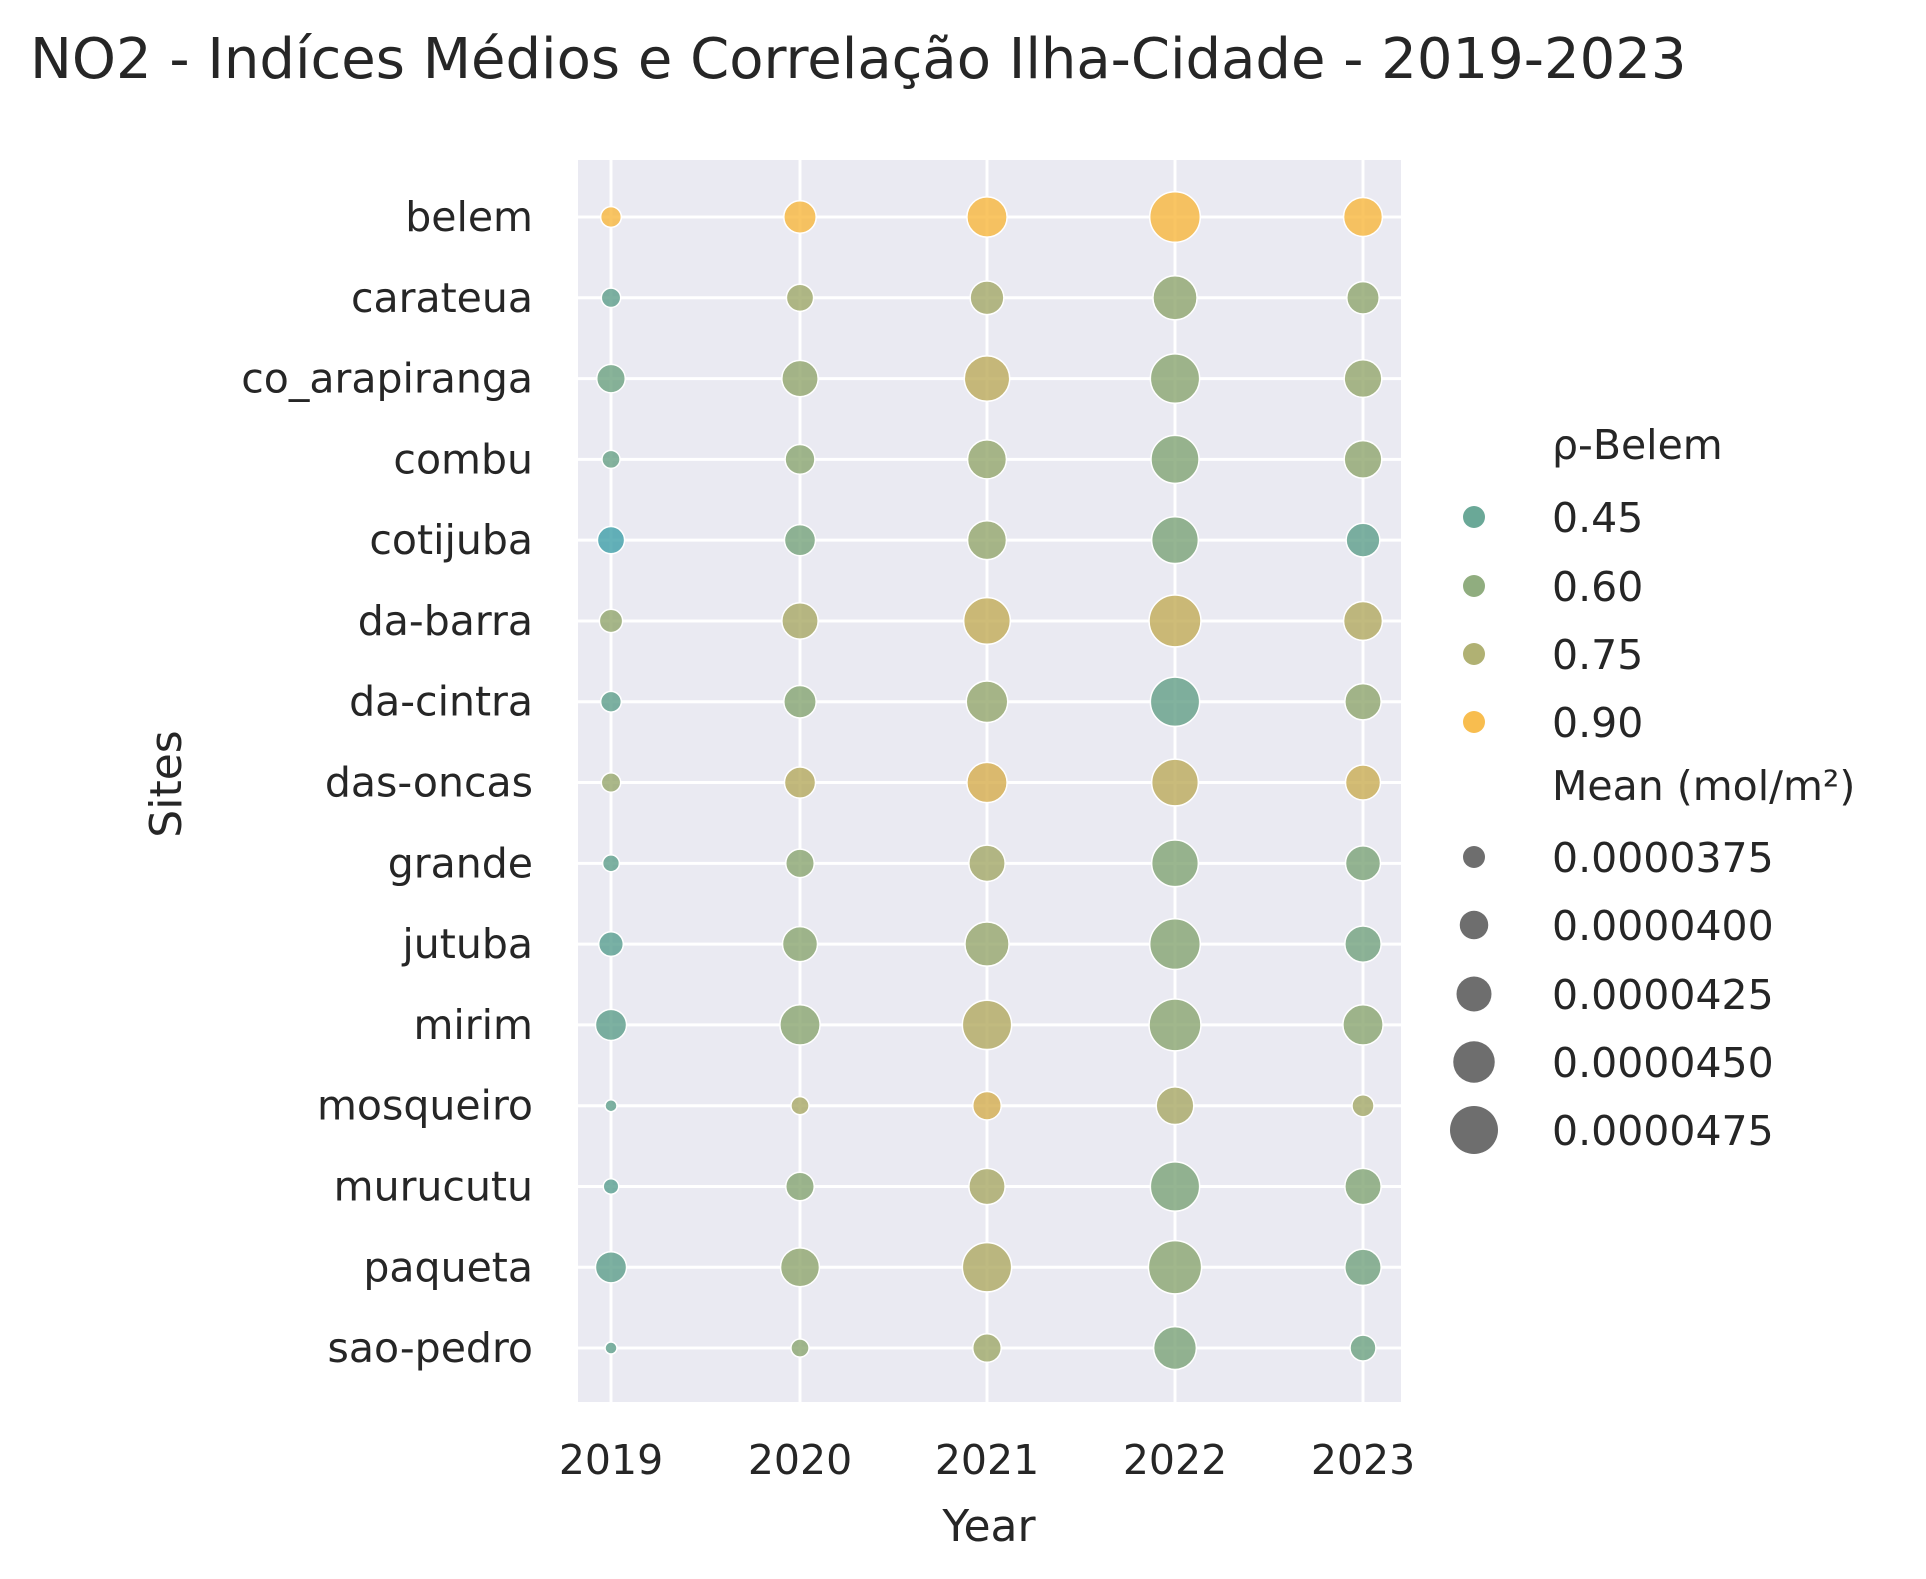 The height and width of the screenshot is (1579, 1926). I want to click on marker-da-barra-2019, so click(611, 621).